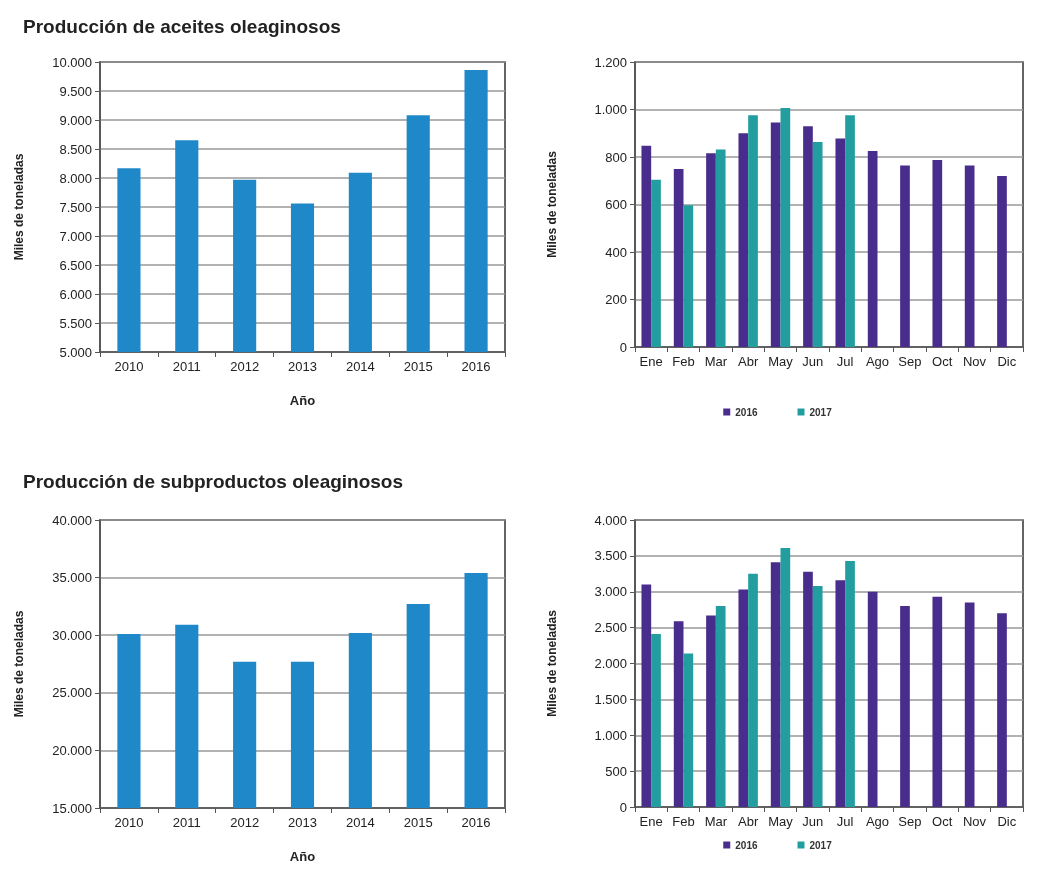 This screenshot has width=1037, height=873. I want to click on y-tick-label: 20.000, so click(72, 750).